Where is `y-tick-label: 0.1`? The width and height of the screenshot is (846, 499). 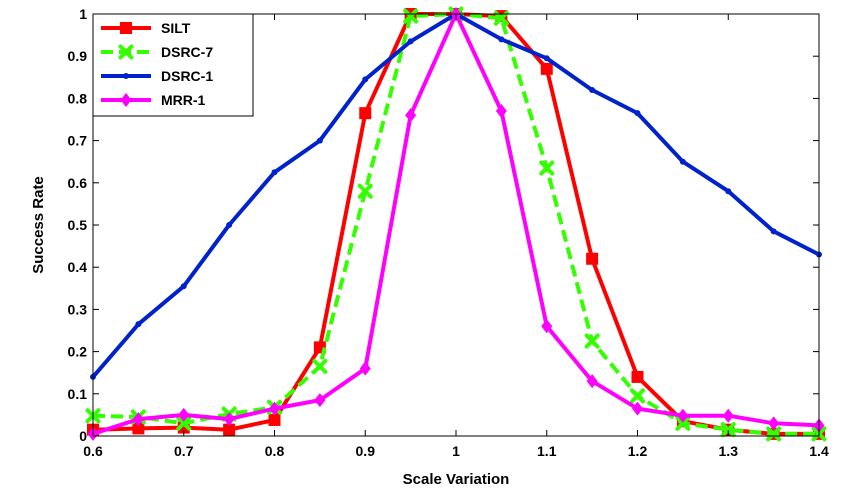
y-tick-label: 0.1 is located at coordinates (78, 394).